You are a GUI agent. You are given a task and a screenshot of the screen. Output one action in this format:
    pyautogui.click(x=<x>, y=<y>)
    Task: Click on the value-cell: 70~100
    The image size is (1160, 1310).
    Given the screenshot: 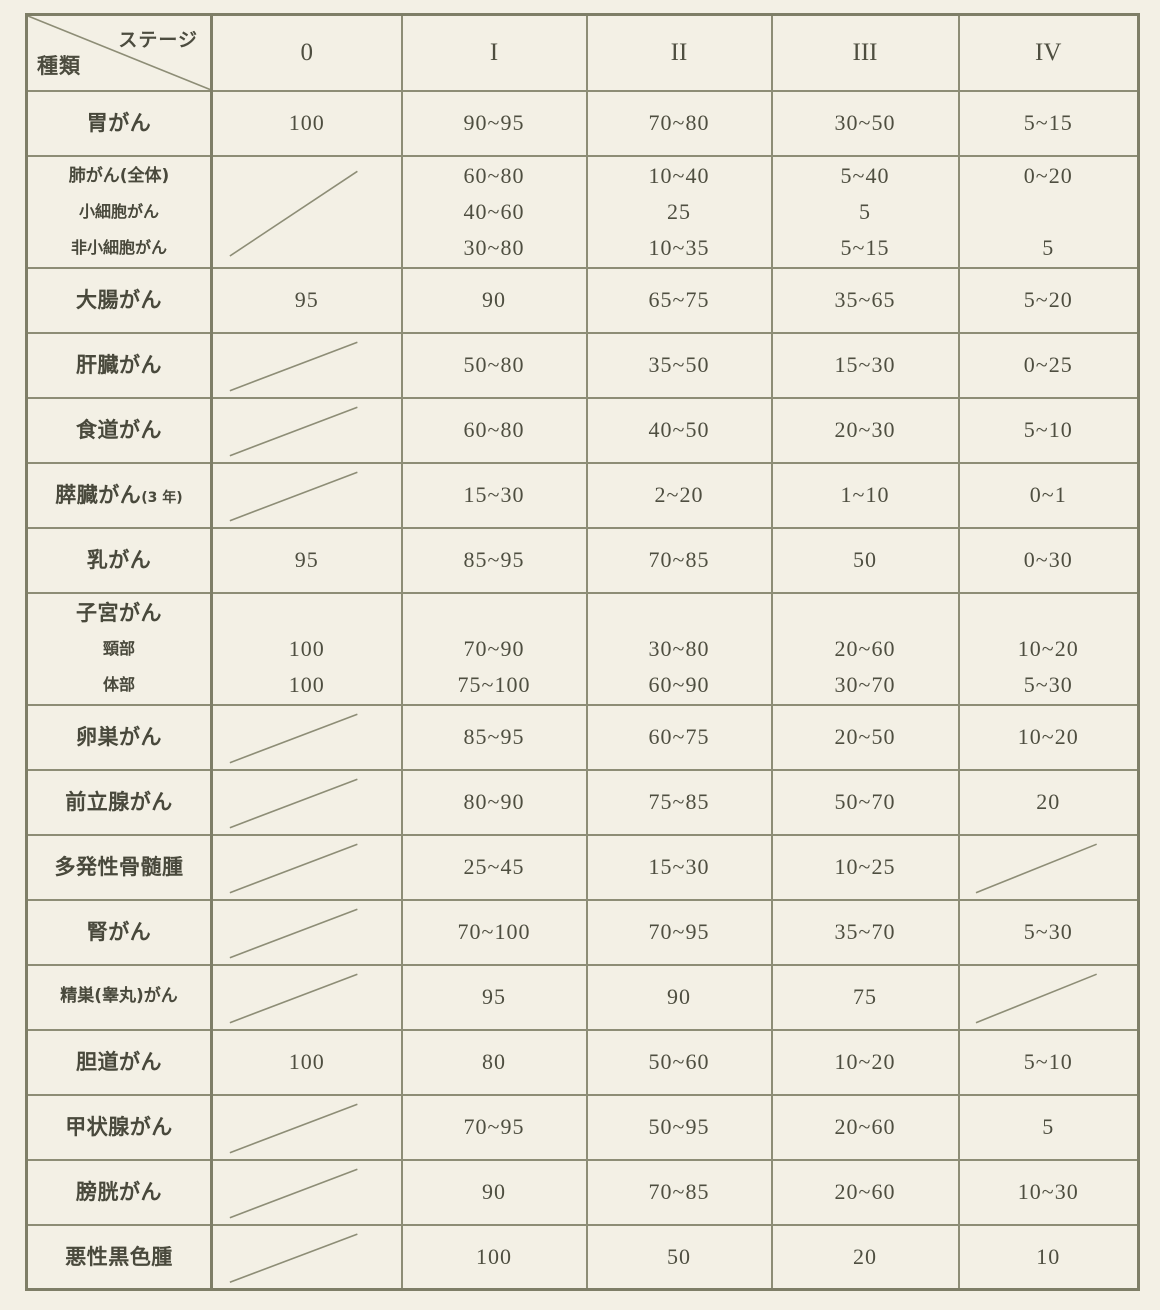 What is the action you would take?
    pyautogui.click(x=494, y=932)
    